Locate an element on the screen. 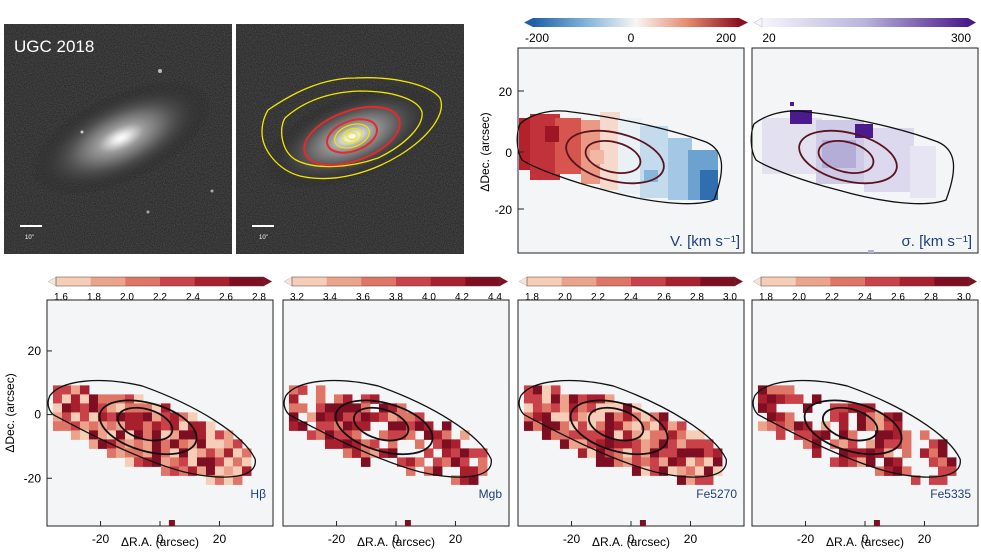 The height and width of the screenshot is (557, 981). dispersion-panel: 20 300 σ. [km s⁻¹] is located at coordinates (864, 135).